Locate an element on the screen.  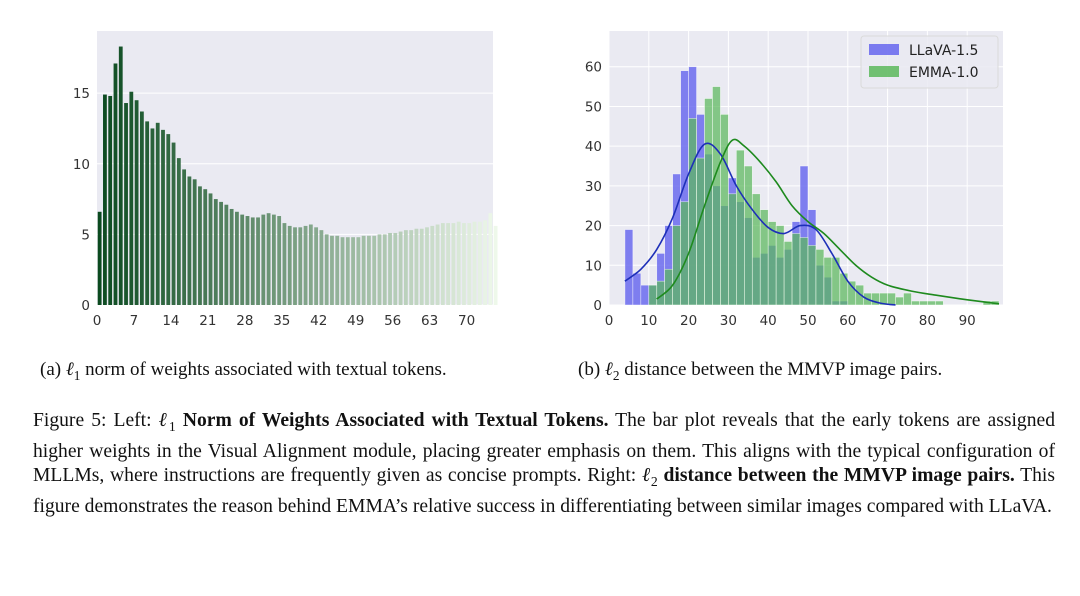
left-x-tick-label: 56 is located at coordinates (392, 321).